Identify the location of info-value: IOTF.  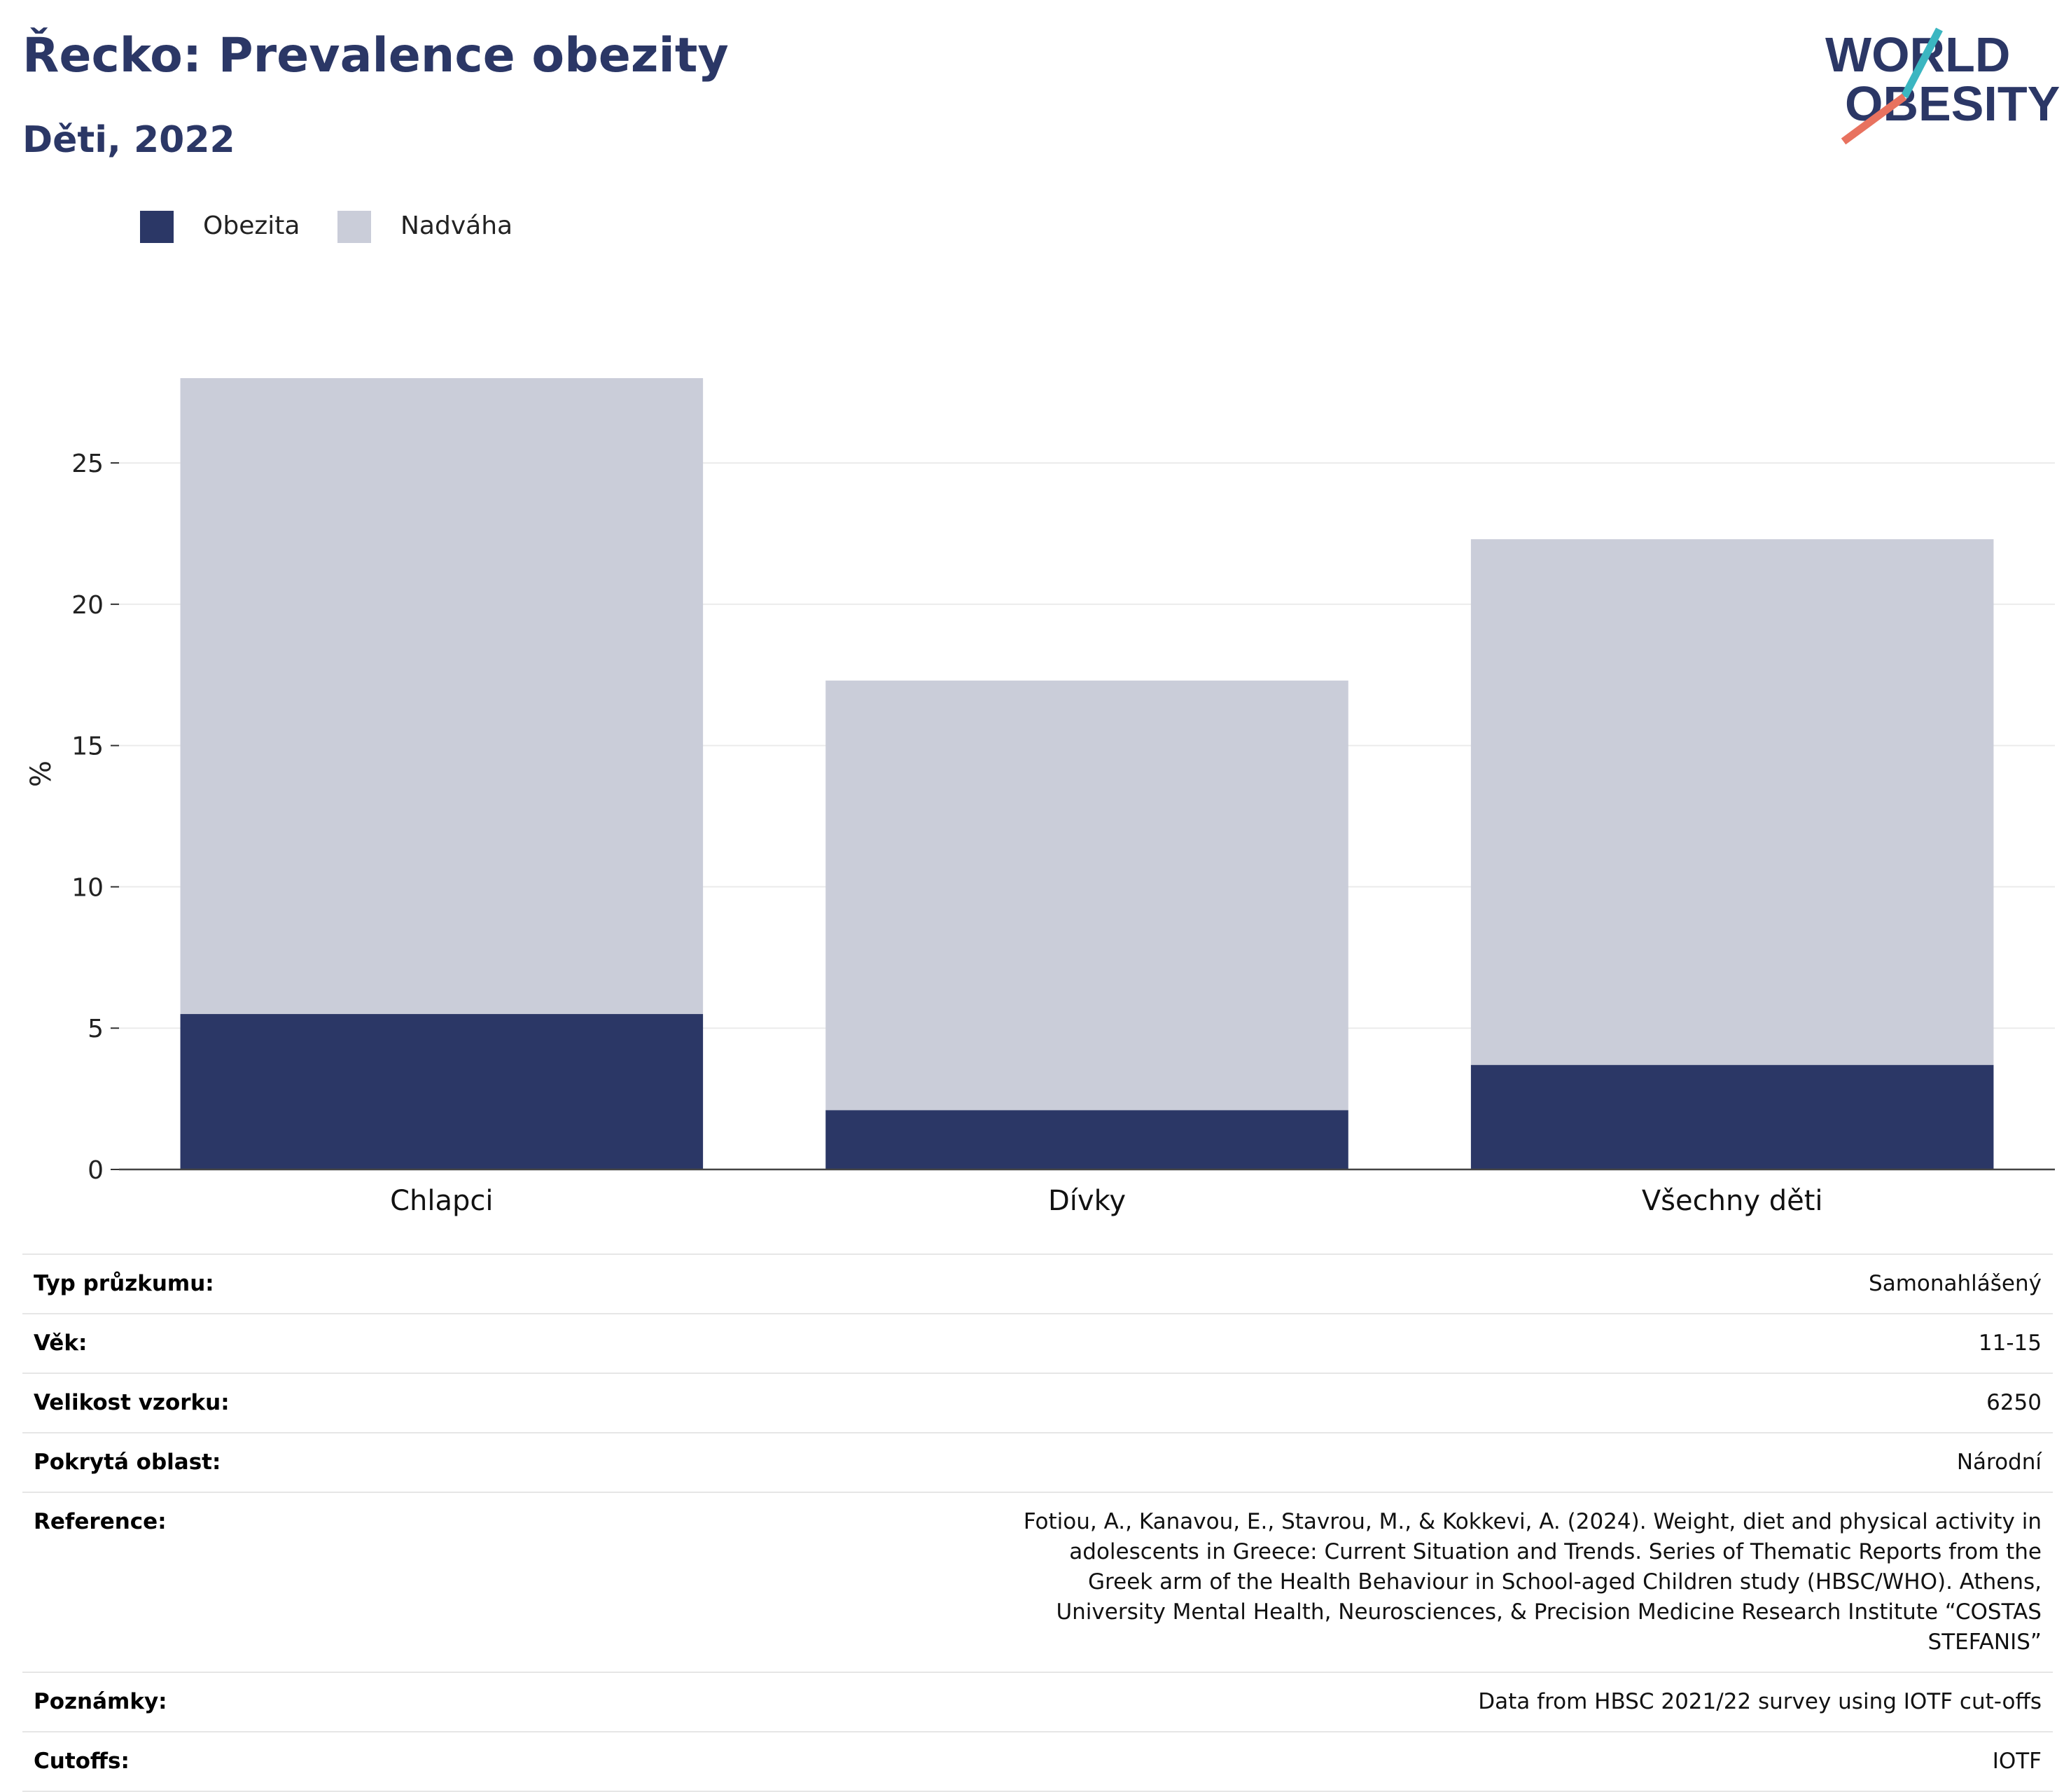
(1259, 1761).